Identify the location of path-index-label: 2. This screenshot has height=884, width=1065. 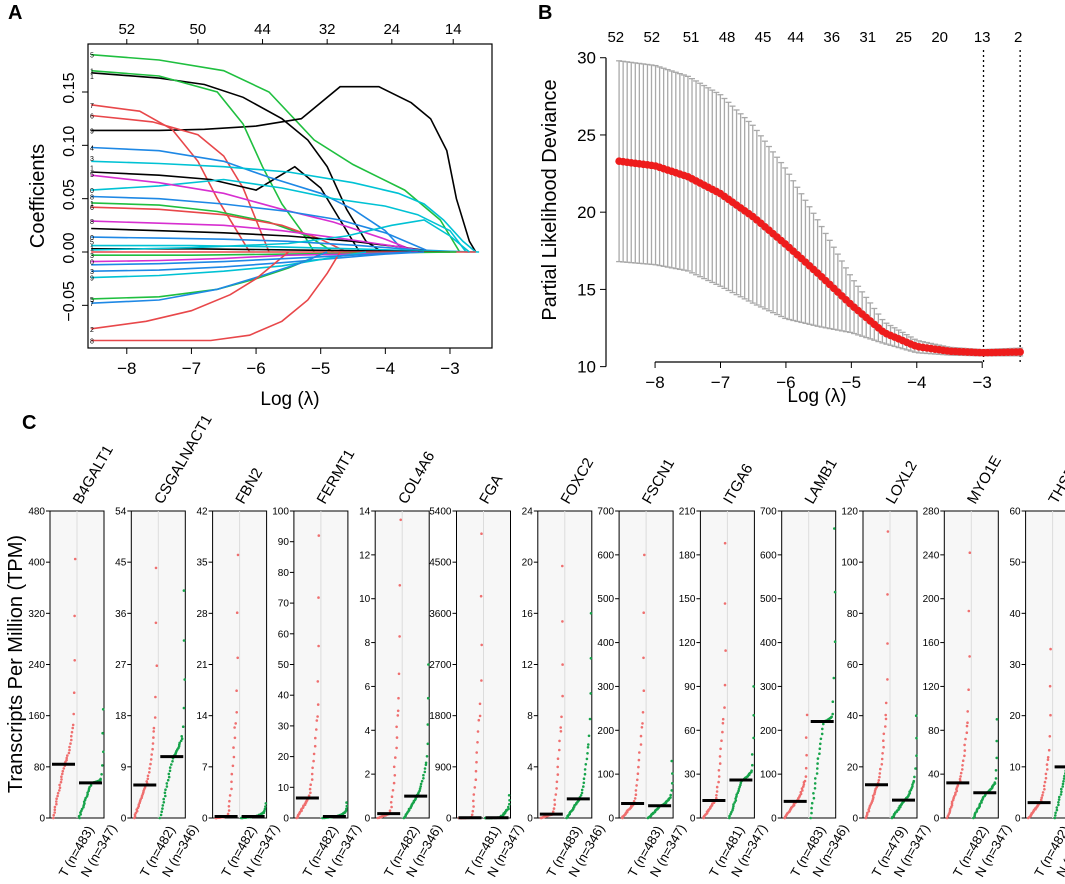
(92, 330).